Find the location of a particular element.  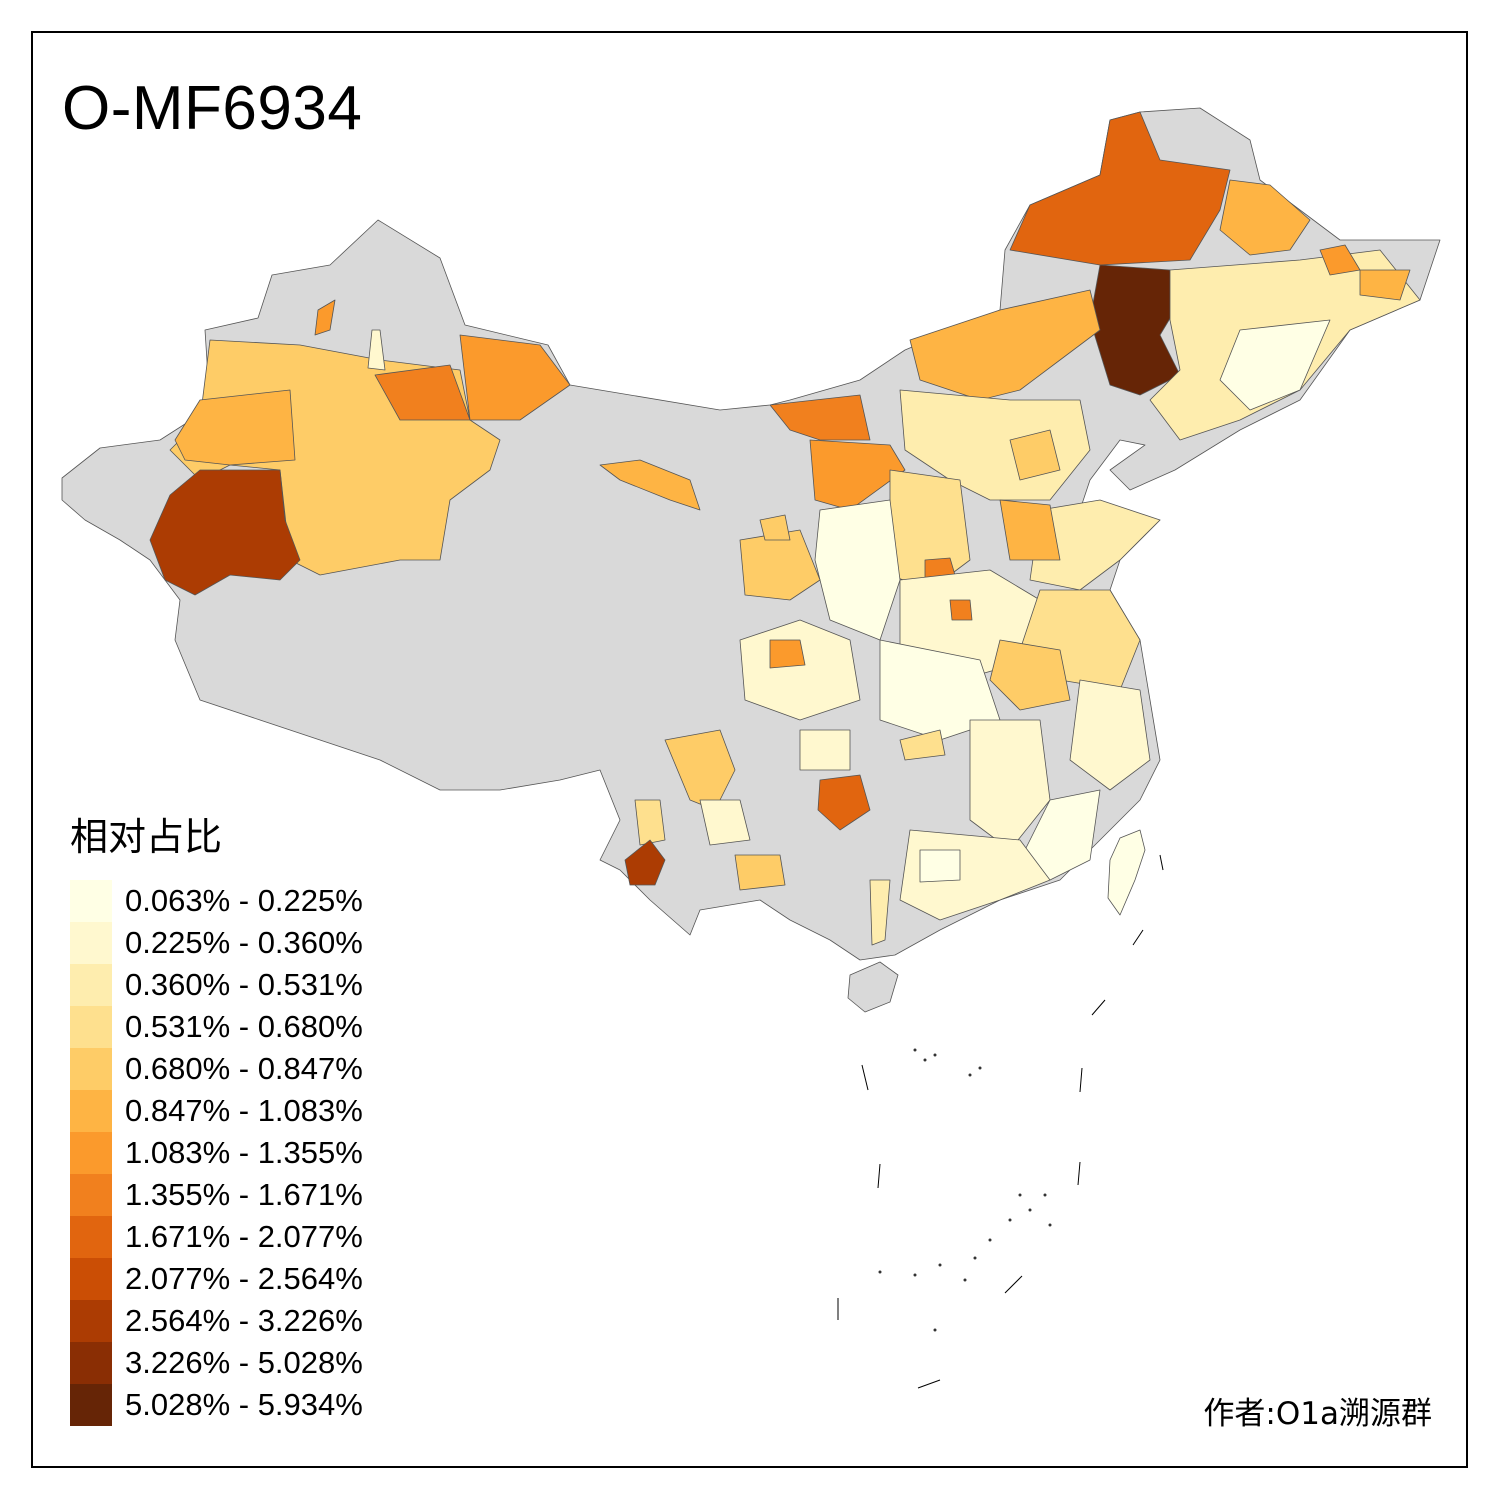

legend-row: 1.671% - 2.077% is located at coordinates (216, 1237).